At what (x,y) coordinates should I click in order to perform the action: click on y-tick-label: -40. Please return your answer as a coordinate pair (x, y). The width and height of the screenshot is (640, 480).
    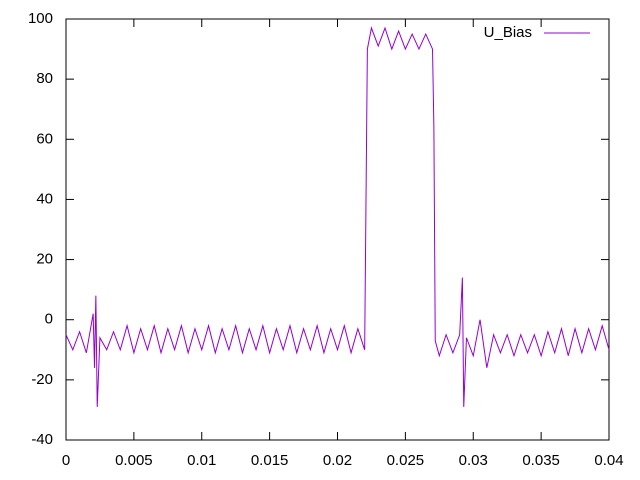
    Looking at the image, I should click on (42, 439).